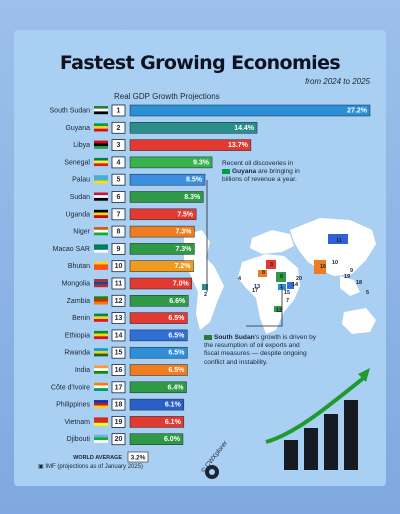  Describe the element at coordinates (183, 249) in the screenshot. I see `value-label: 7.3%` at that location.